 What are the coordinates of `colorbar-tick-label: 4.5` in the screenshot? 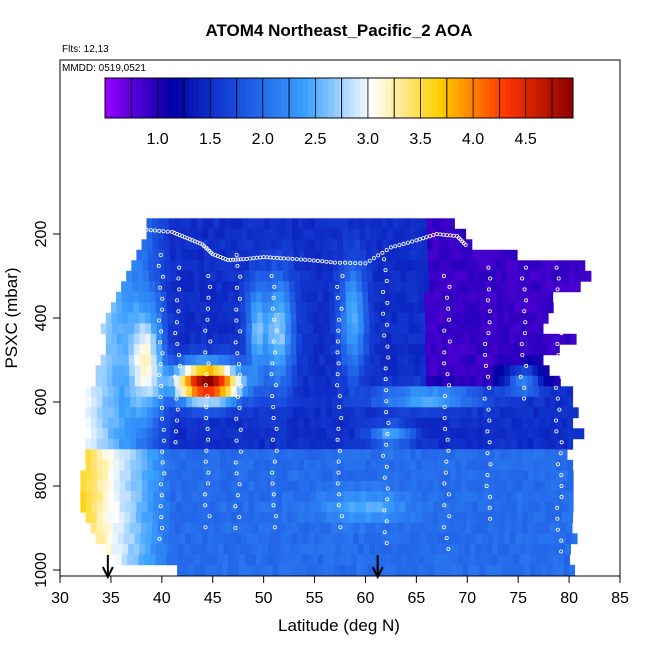 It's located at (526, 139).